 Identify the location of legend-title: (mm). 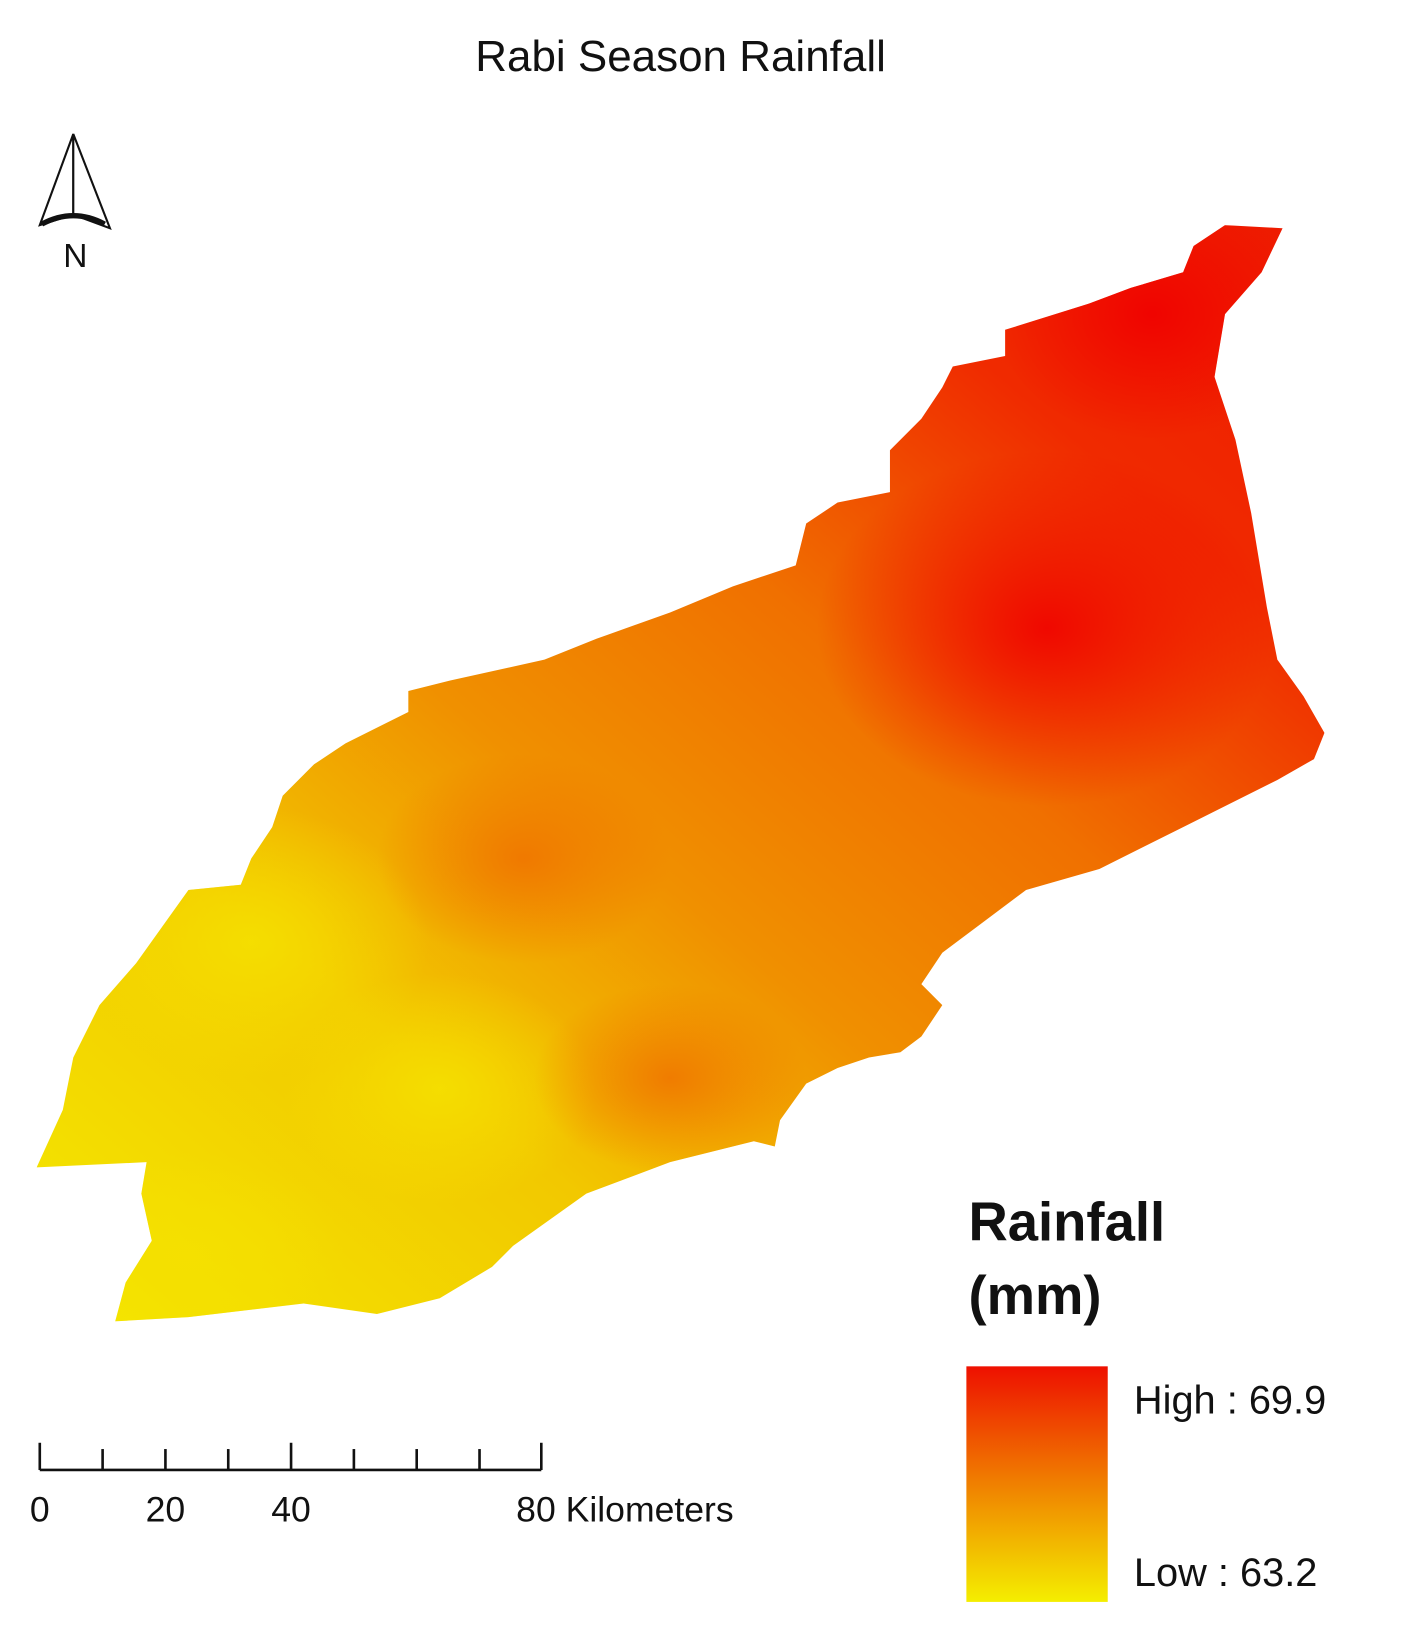
(1034, 1295).